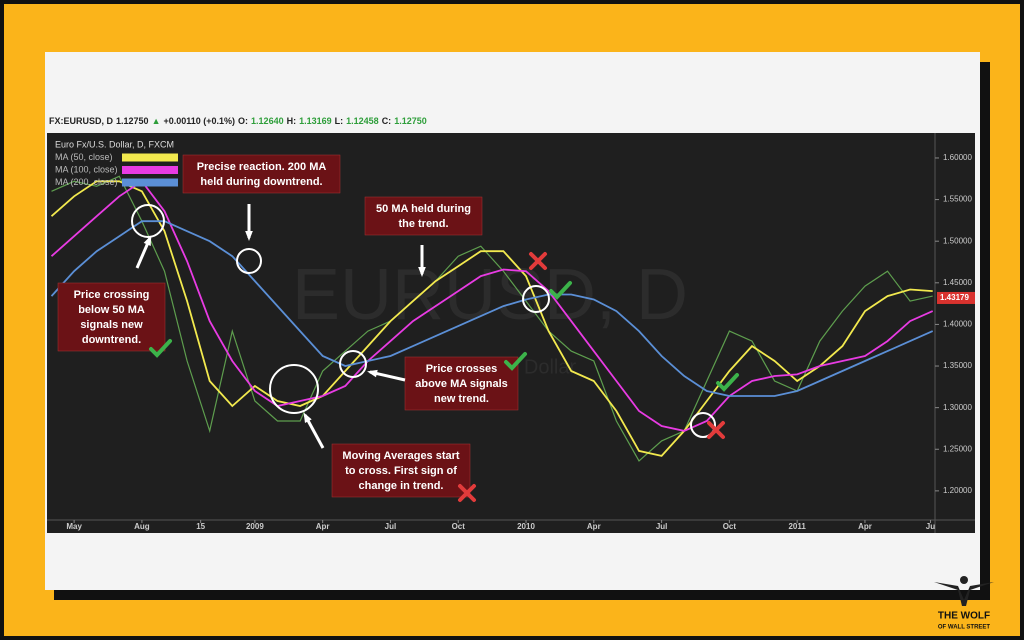  I want to click on header-part: O:, so click(243, 121).